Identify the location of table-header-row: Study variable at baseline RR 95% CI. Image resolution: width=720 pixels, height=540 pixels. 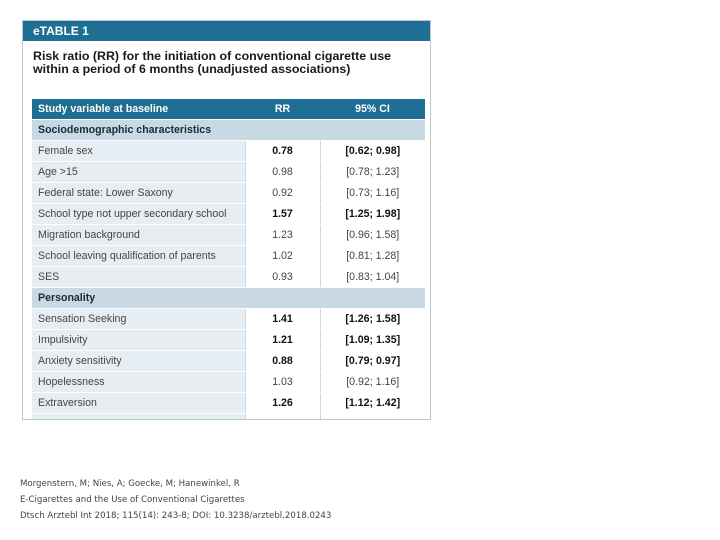
(228, 109).